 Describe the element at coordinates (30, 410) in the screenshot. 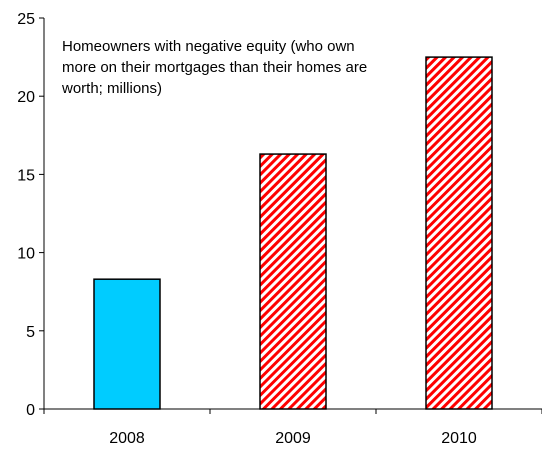

I see `y-tick-label: 0` at that location.